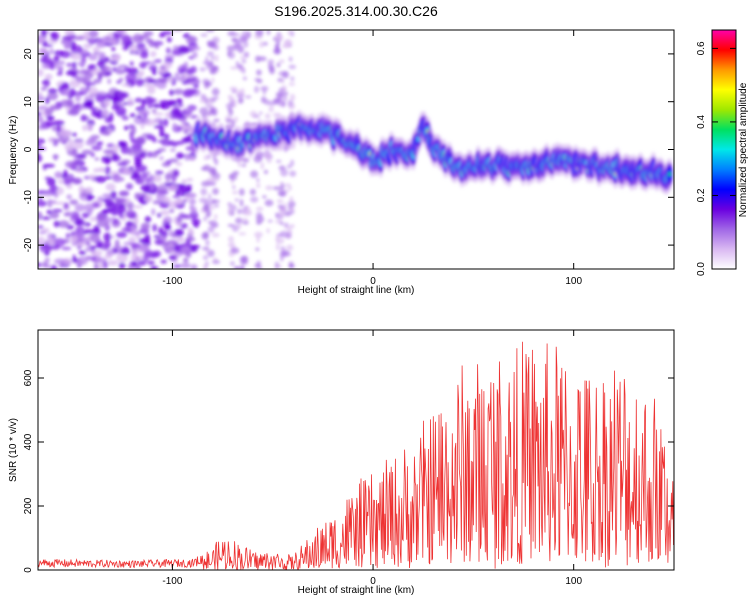 The height and width of the screenshot is (605, 750). I want to click on colorbar-tick-label: 0.4, so click(701, 122).